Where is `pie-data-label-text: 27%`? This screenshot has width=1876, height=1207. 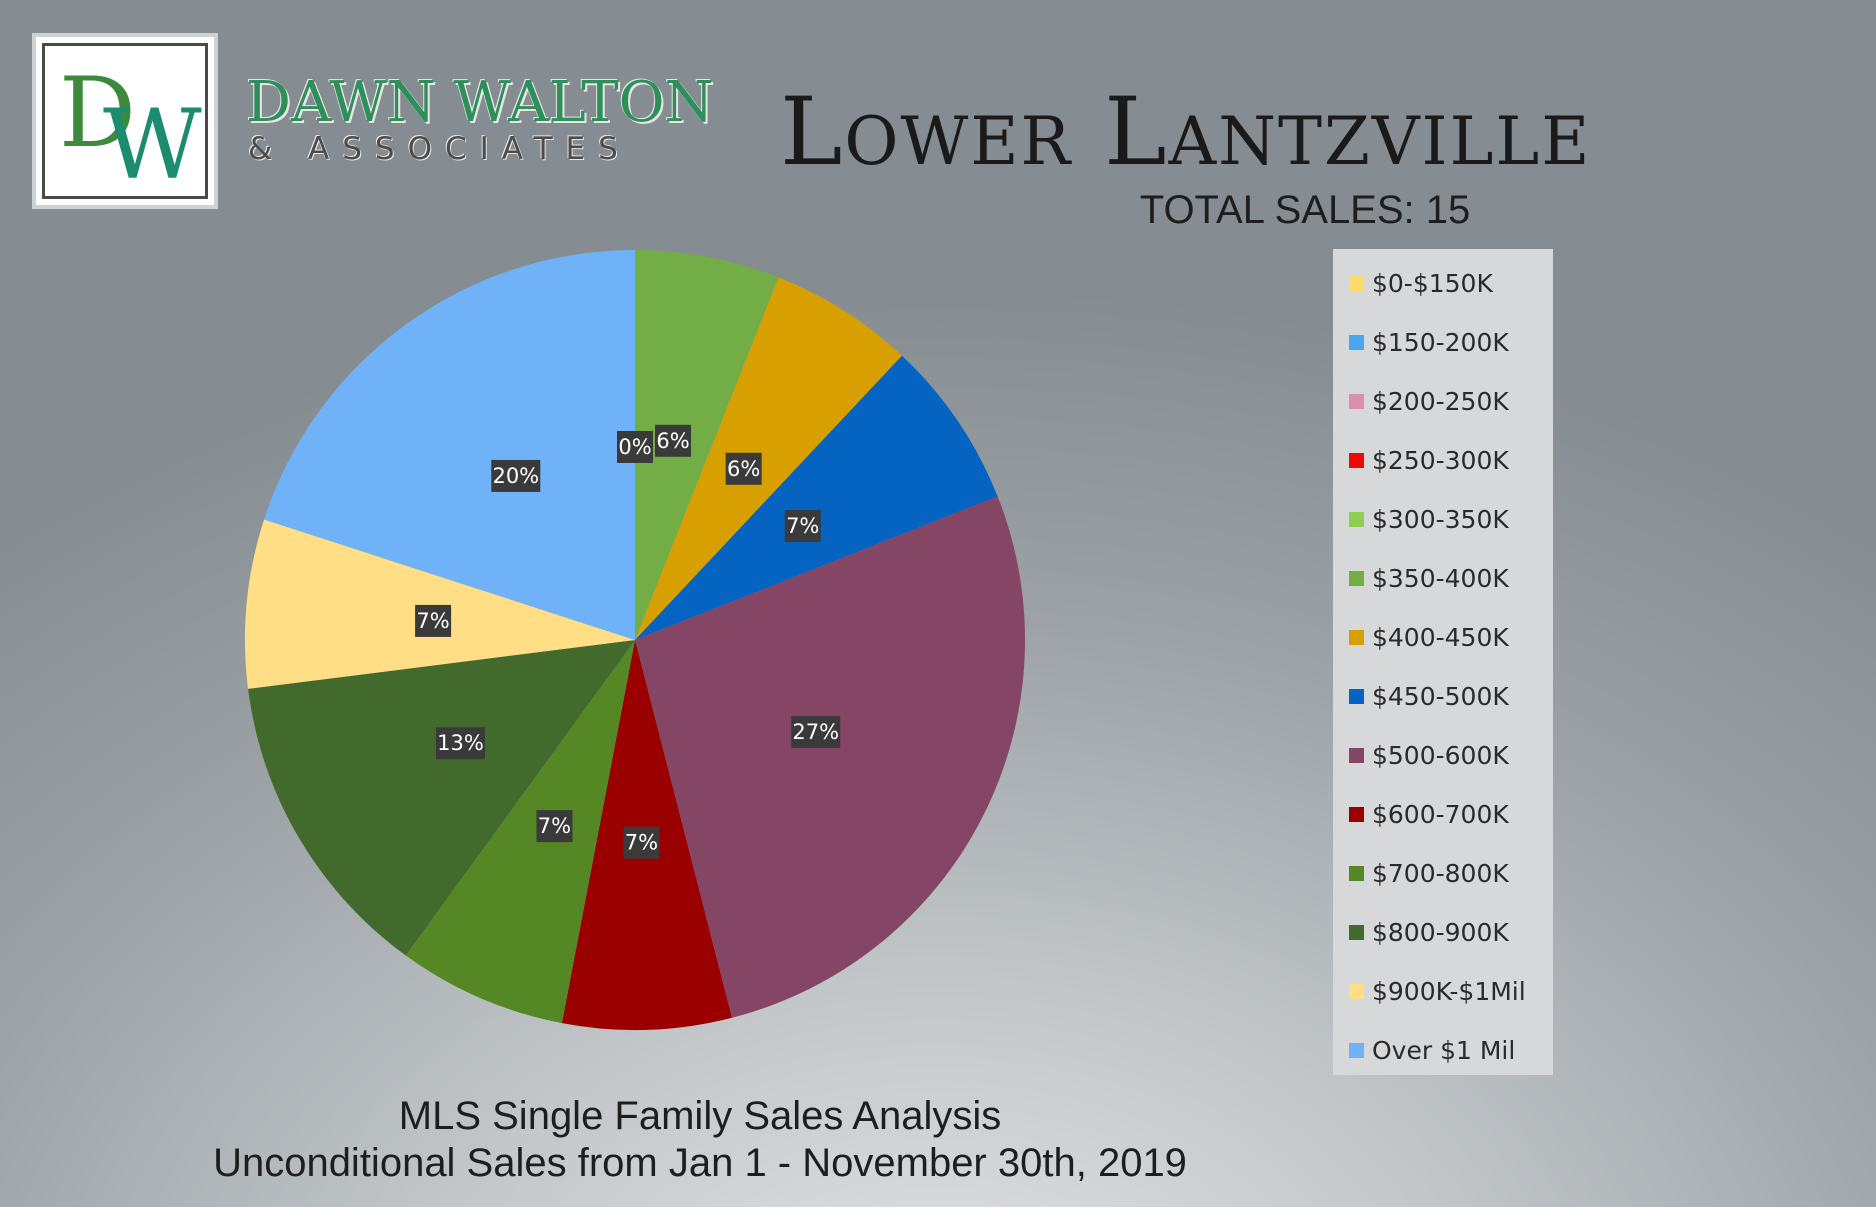 pie-data-label-text: 27% is located at coordinates (815, 732).